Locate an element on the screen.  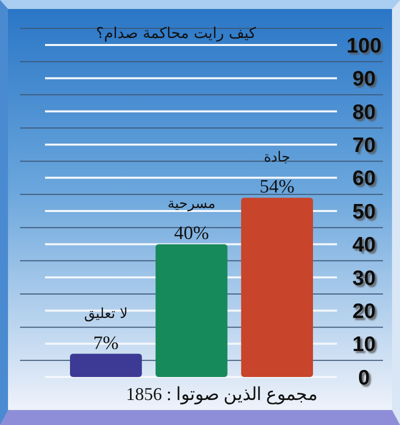
x-tick-label: جادة is located at coordinates (277, 158).